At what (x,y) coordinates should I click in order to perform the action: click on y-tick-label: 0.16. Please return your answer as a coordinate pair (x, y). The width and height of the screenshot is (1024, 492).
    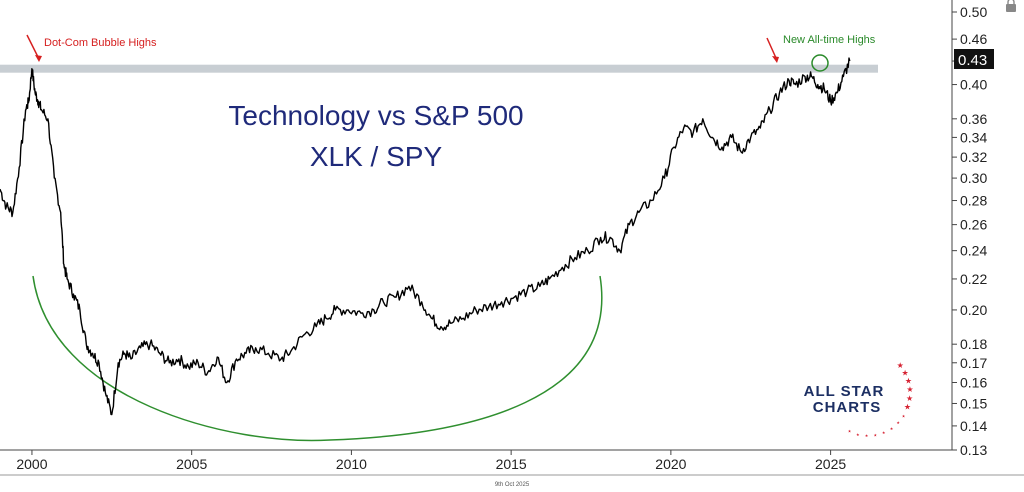
    Looking at the image, I should click on (973, 382).